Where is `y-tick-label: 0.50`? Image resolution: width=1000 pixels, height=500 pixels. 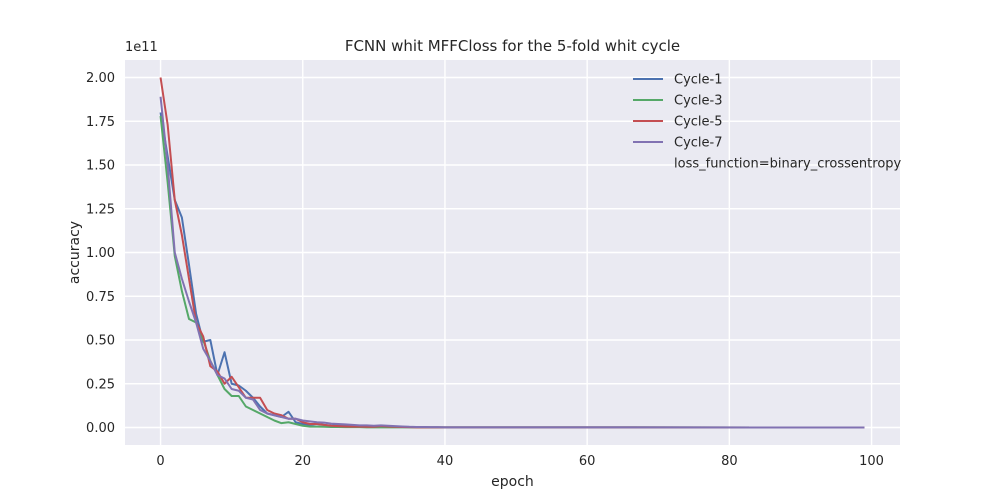 y-tick-label: 0.50 is located at coordinates (100, 341).